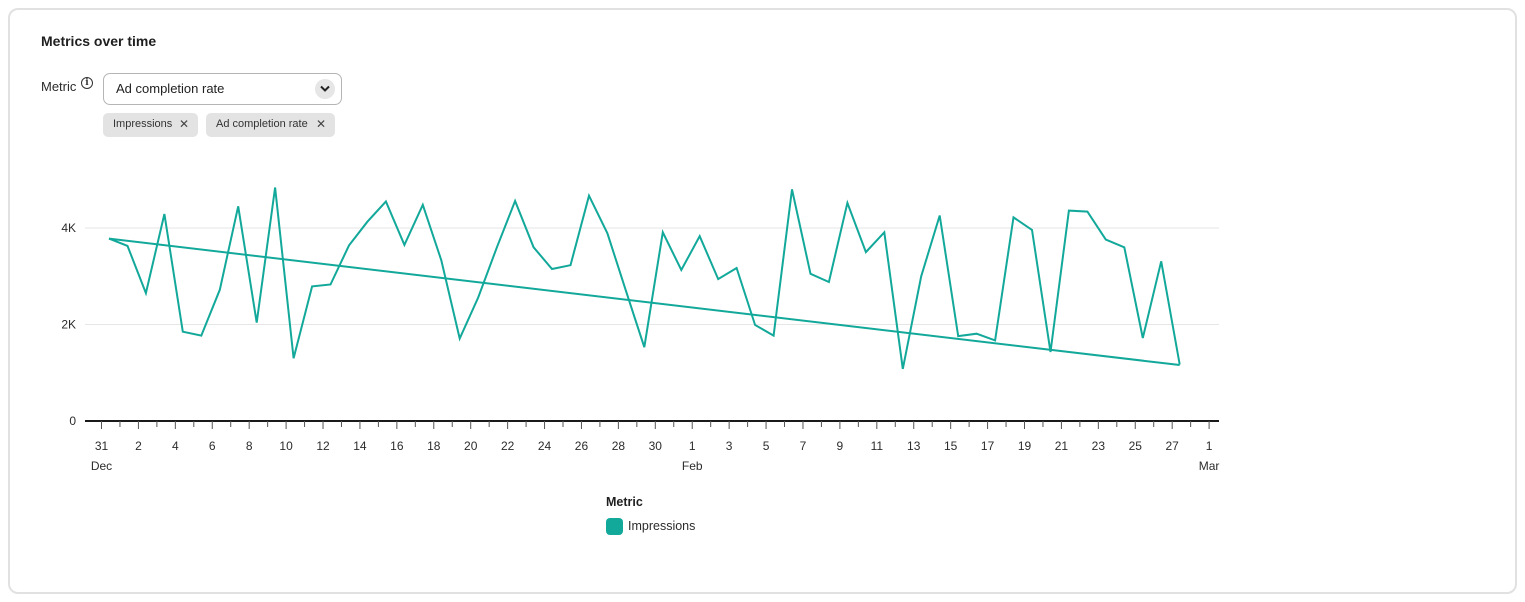  I want to click on metric-picker: Ad completion rate, so click(222, 89).